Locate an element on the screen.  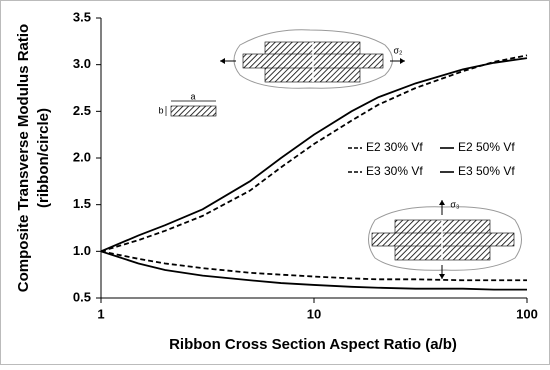
legend-label: E2 50% Vf is located at coordinates (486, 147).